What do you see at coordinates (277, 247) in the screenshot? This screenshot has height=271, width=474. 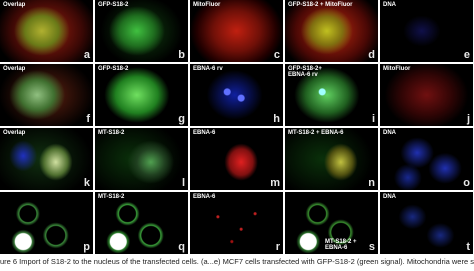 I see `panel-letter: r` at bounding box center [277, 247].